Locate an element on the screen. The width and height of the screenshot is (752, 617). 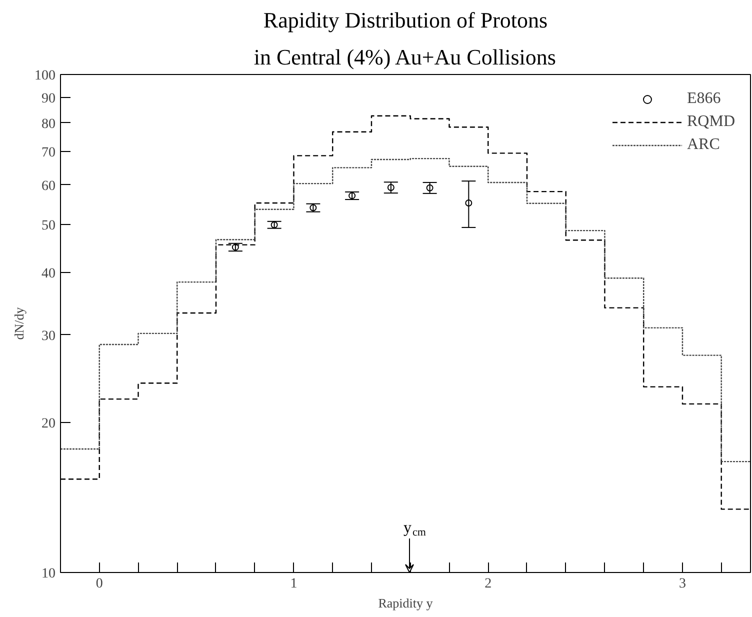
x-tick-label: 3 is located at coordinates (682, 584).